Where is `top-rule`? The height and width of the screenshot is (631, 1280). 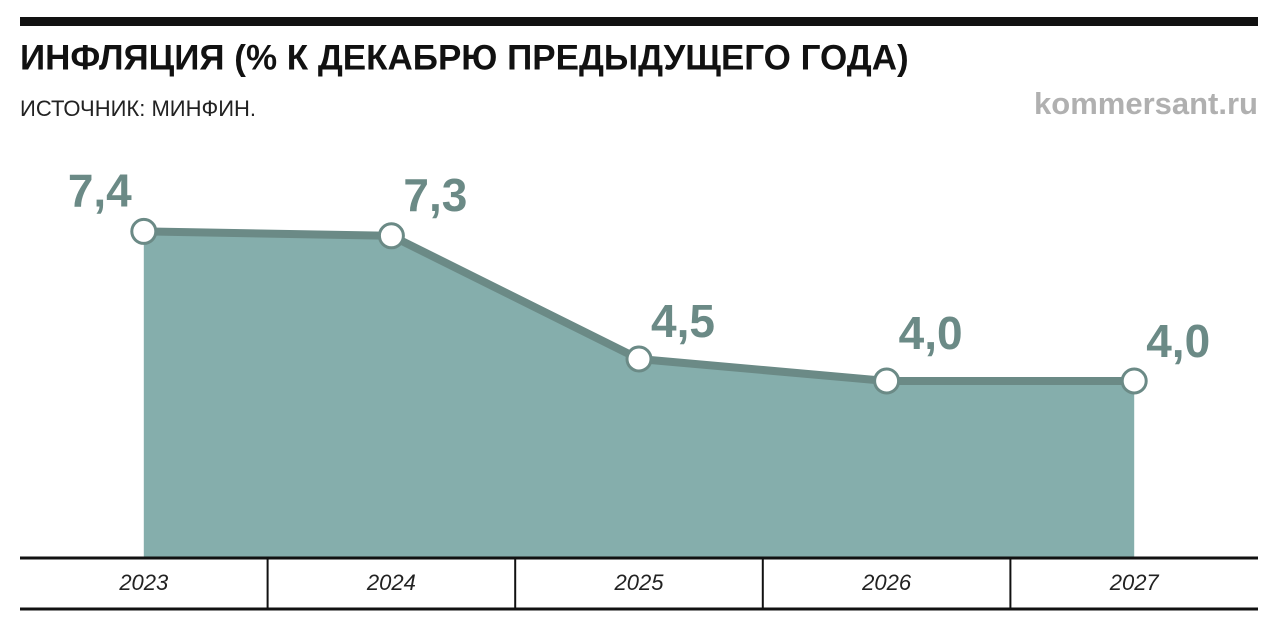
top-rule is located at coordinates (639, 21).